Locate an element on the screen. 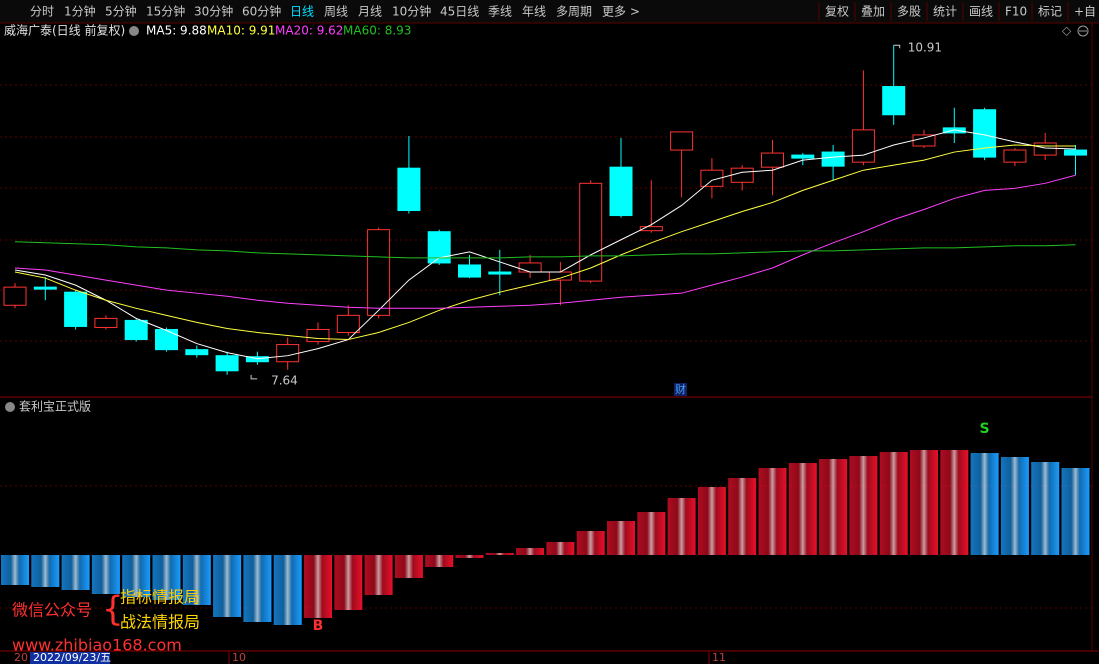  period-tab: 更多 > is located at coordinates (621, 12).